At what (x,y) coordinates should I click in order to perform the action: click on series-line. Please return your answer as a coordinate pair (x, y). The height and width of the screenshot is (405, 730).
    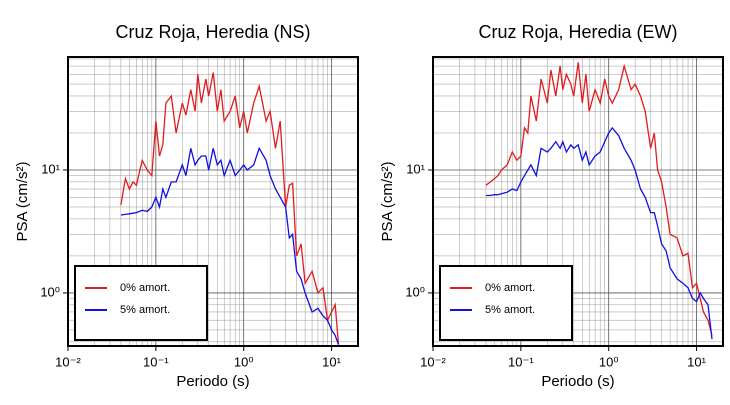
    Looking at the image, I should click on (230, 245).